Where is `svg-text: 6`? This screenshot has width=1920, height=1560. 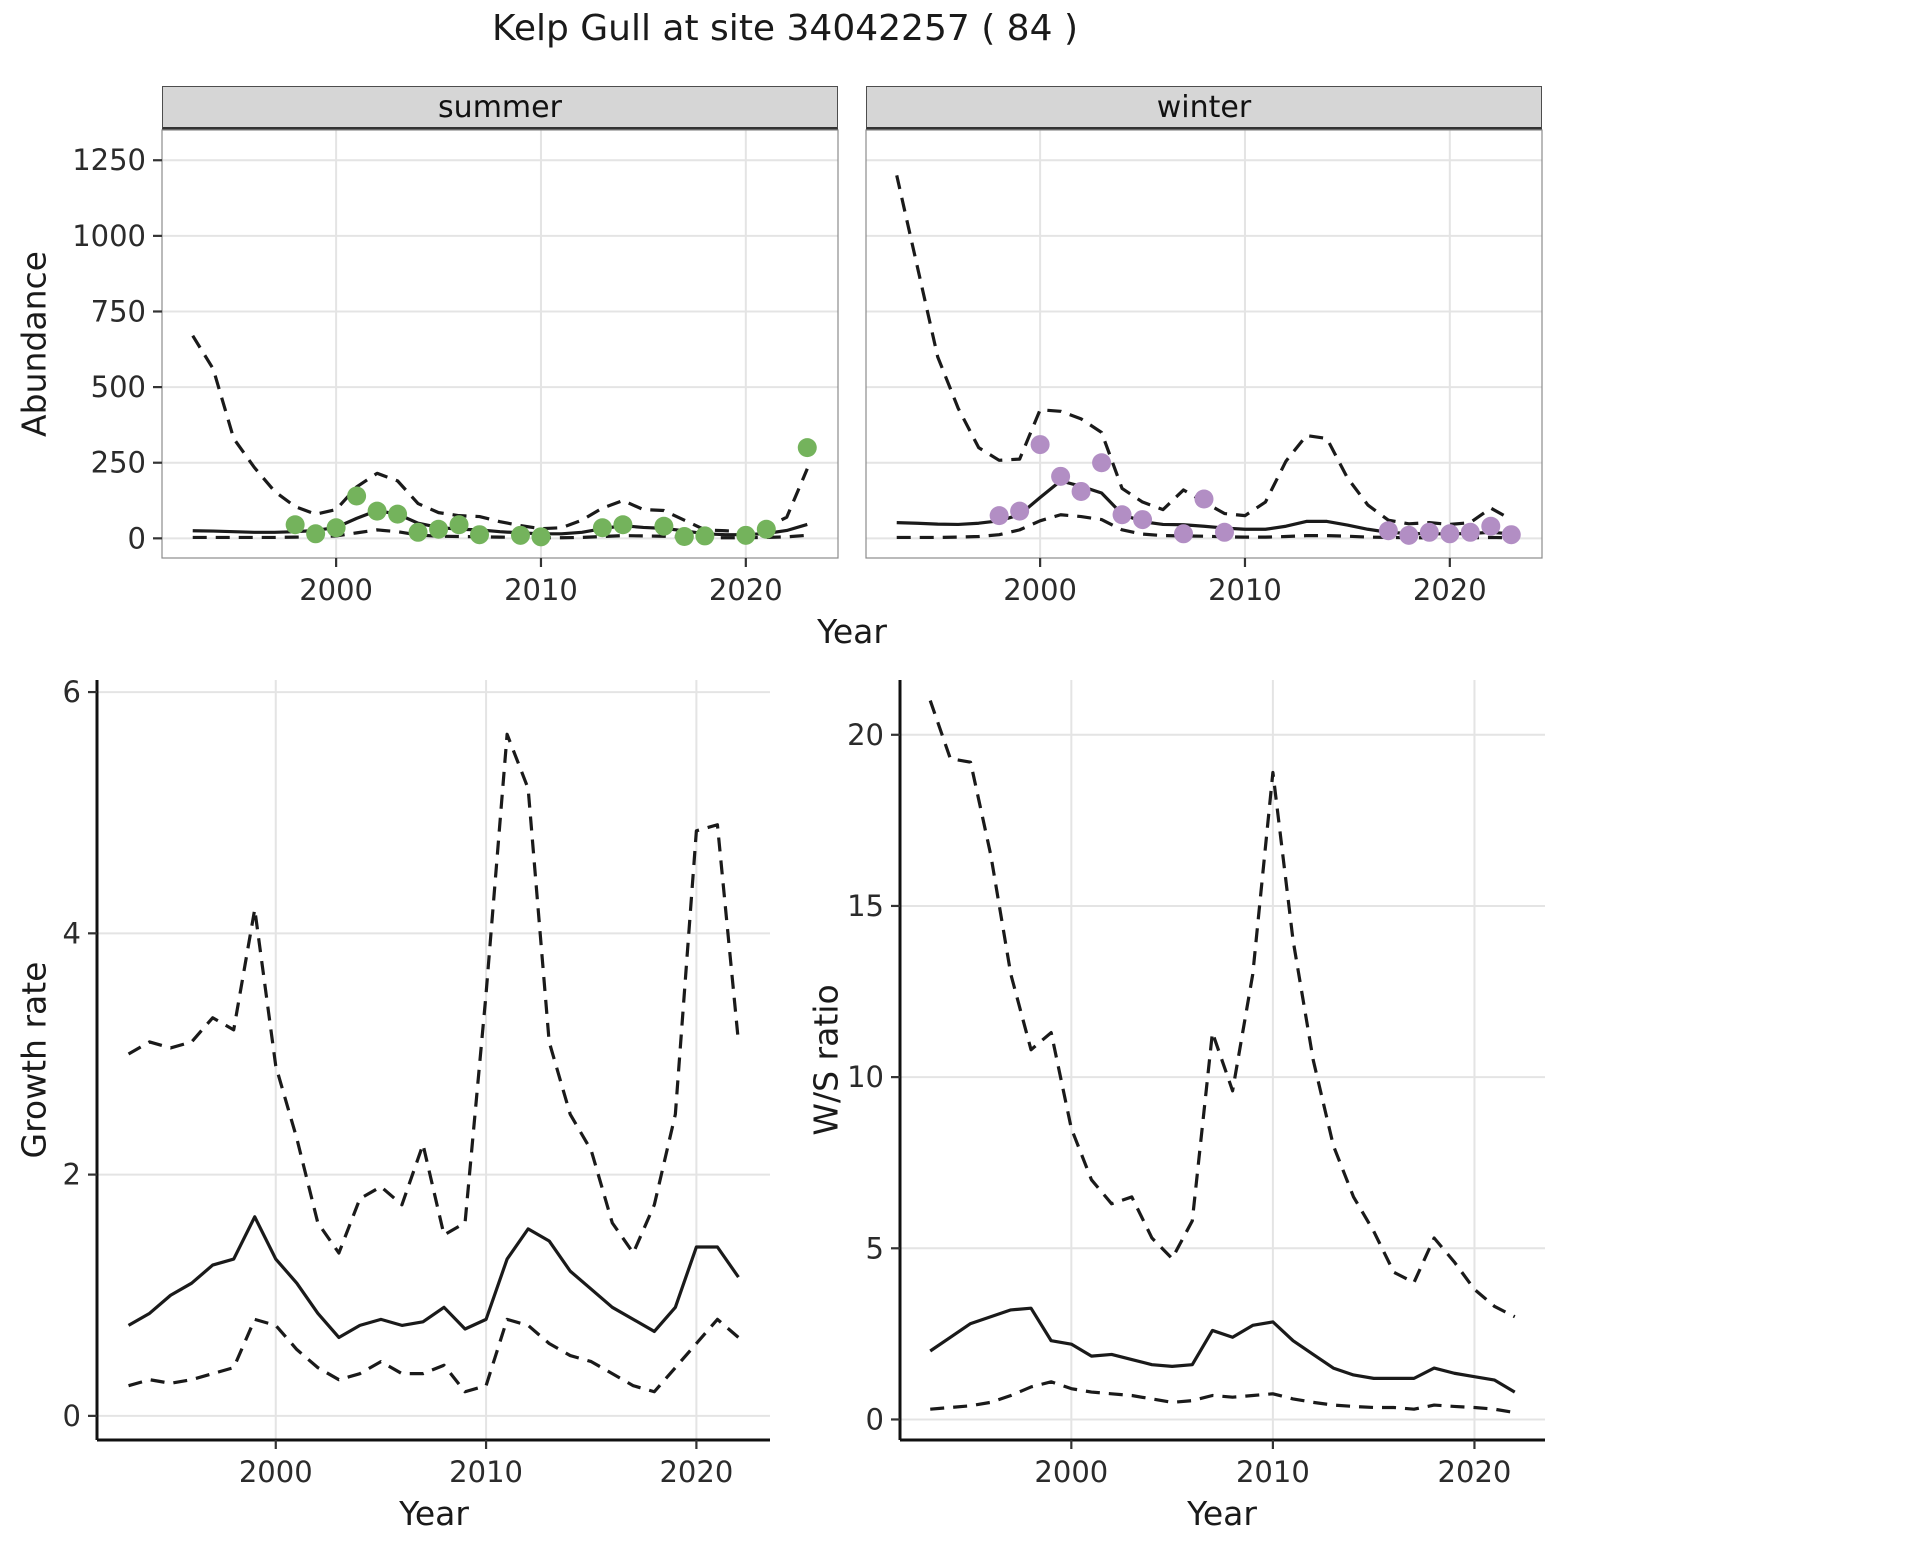
svg-text: 6 is located at coordinates (72, 692).